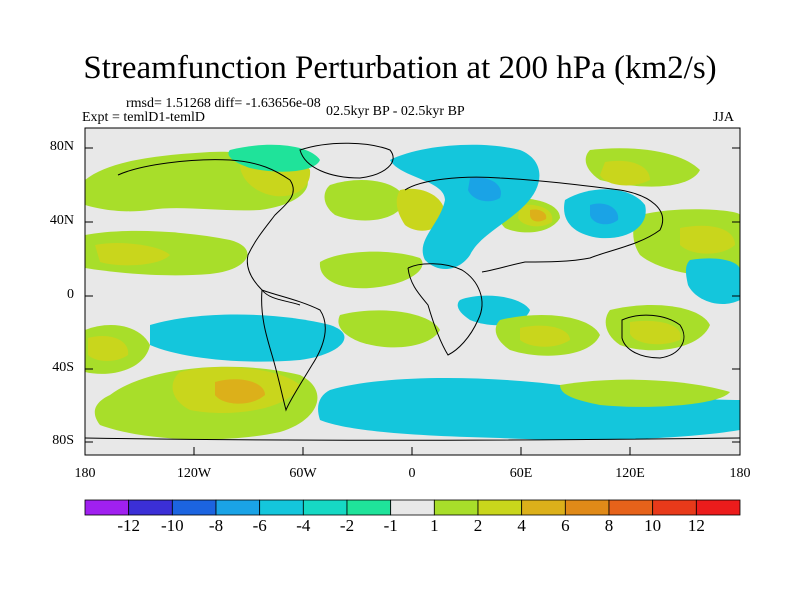 Image resolution: width=800 pixels, height=600 pixels. What do you see at coordinates (143, 117) in the screenshot?
I see `experiment-line: Expt = temlD1-temlD` at bounding box center [143, 117].